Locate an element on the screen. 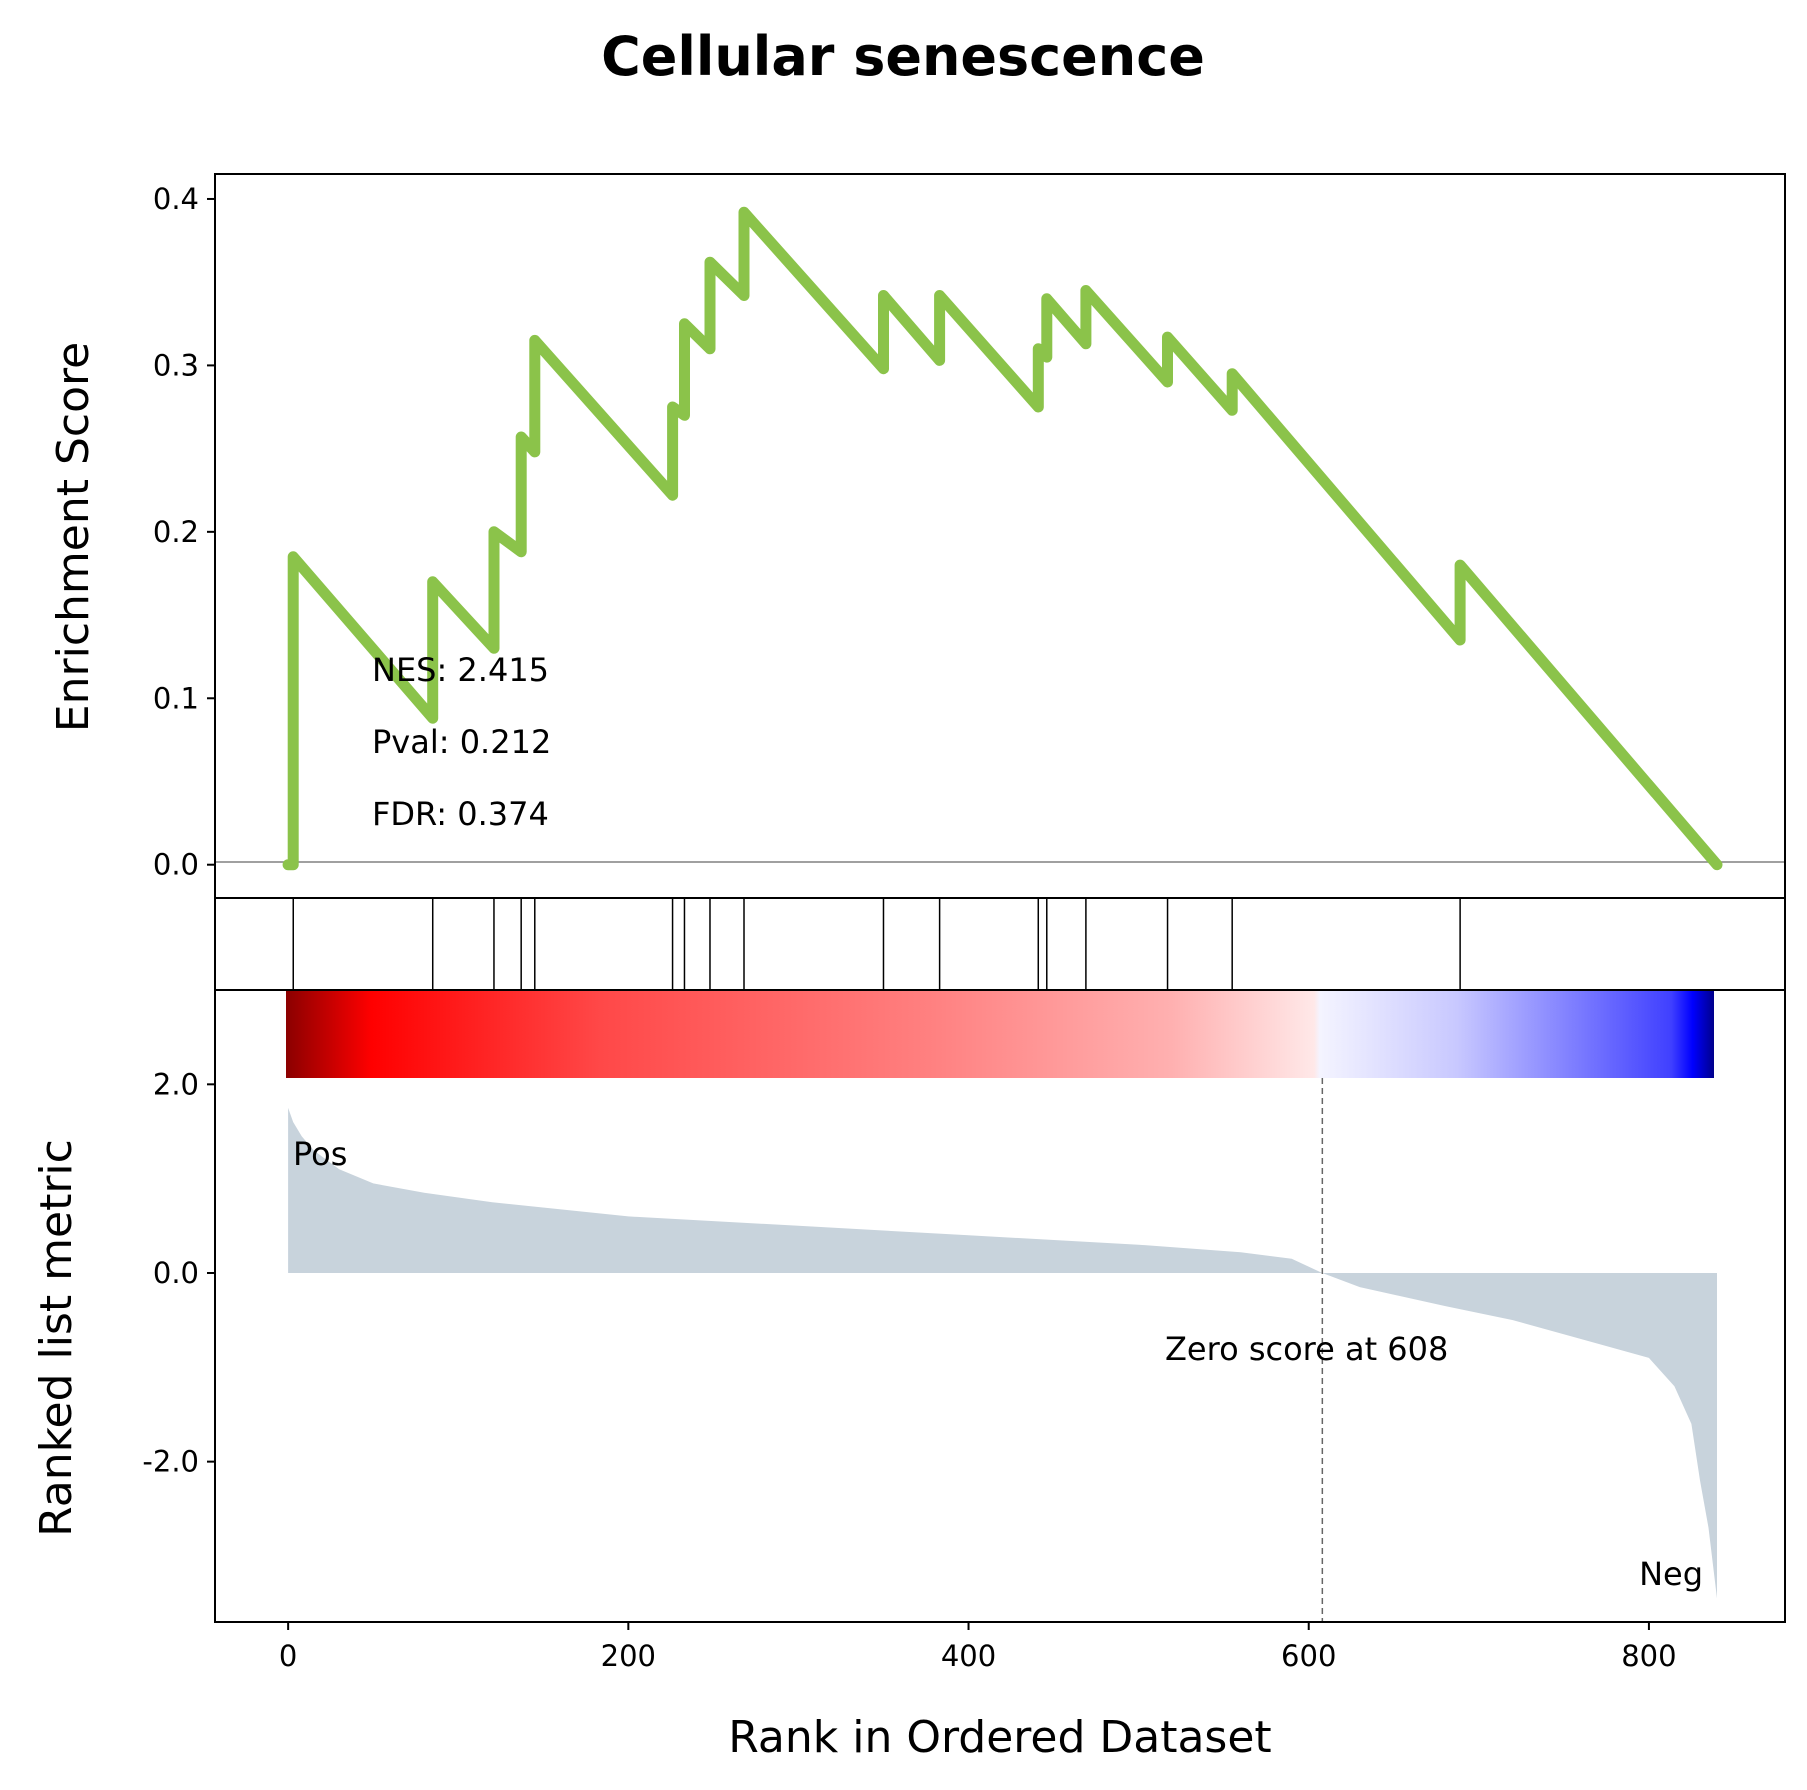 Image resolution: width=1807 pixels, height=1790 pixels. x-tick-label: 800 is located at coordinates (1648, 1656).